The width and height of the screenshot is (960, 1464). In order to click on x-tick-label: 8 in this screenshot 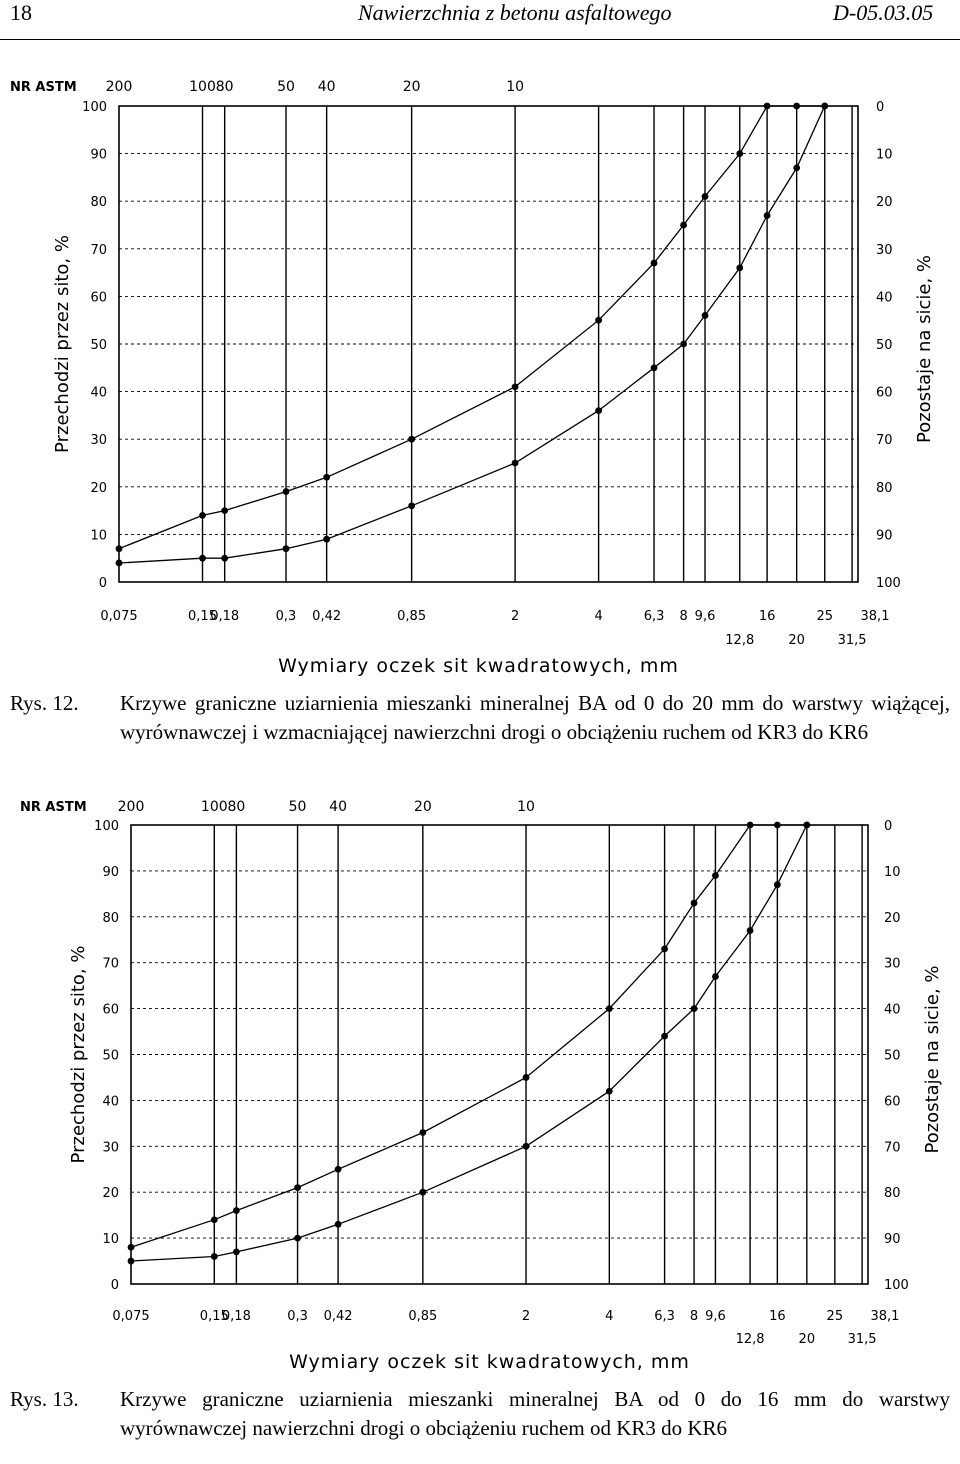, I will do `click(694, 1316)`.